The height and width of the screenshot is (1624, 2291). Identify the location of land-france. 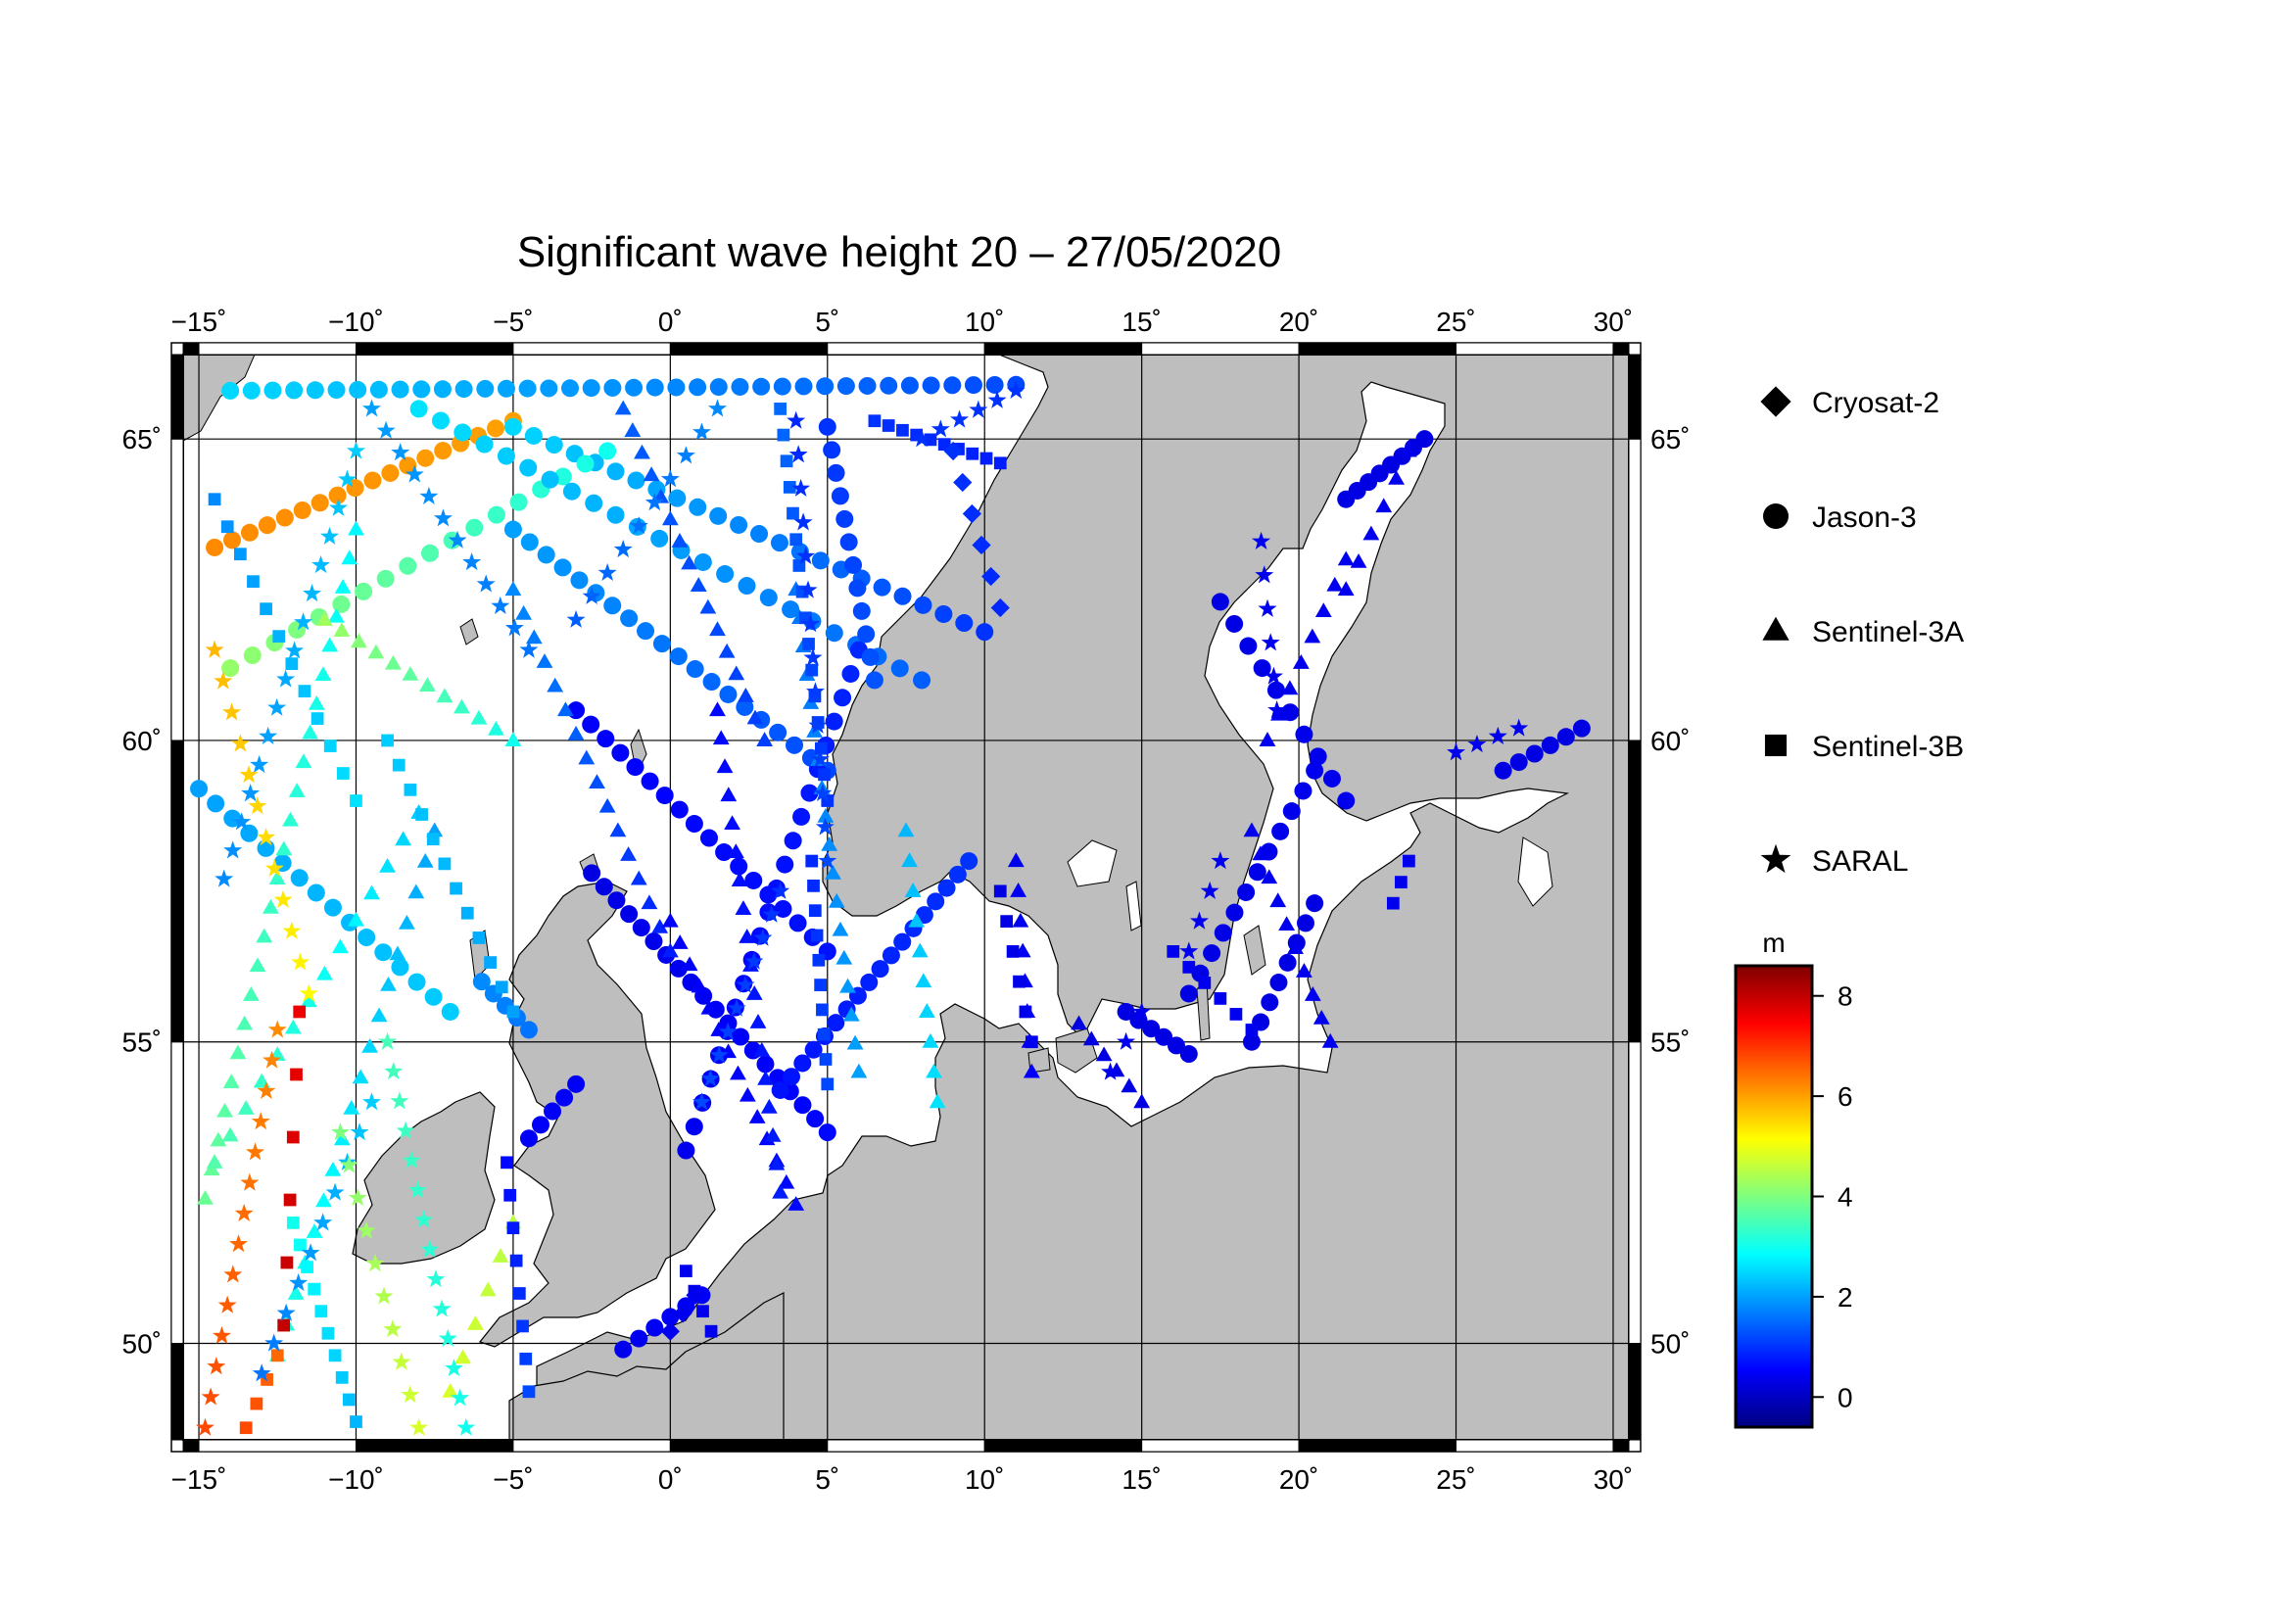
(646, 1366).